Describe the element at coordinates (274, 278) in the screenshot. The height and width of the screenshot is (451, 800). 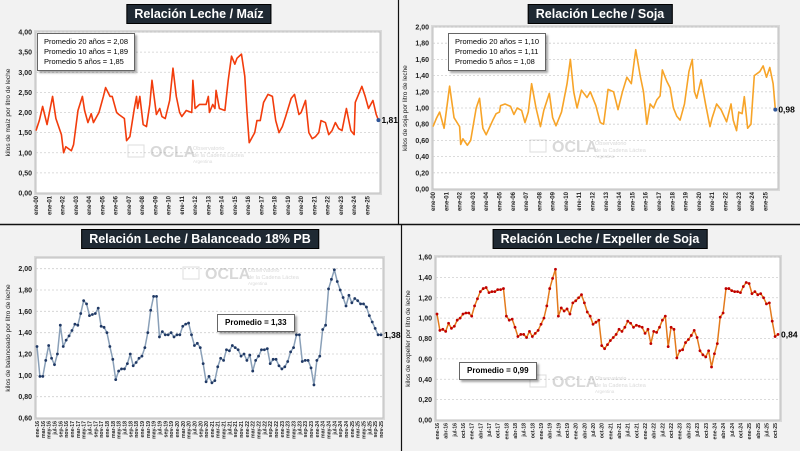
I see `ocla-logo-text: de la Cadena Láctea` at that location.